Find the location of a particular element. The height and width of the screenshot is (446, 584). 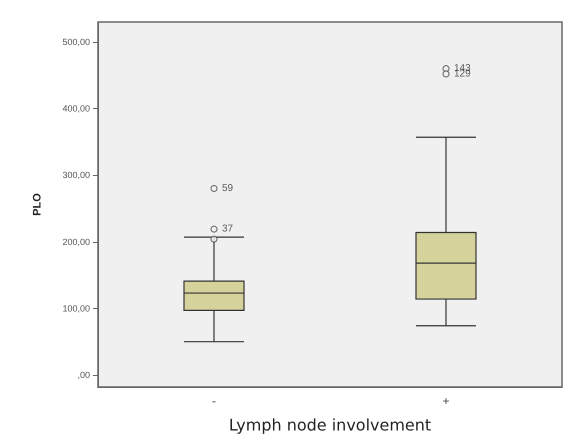

x-tick-label: - is located at coordinates (214, 401).